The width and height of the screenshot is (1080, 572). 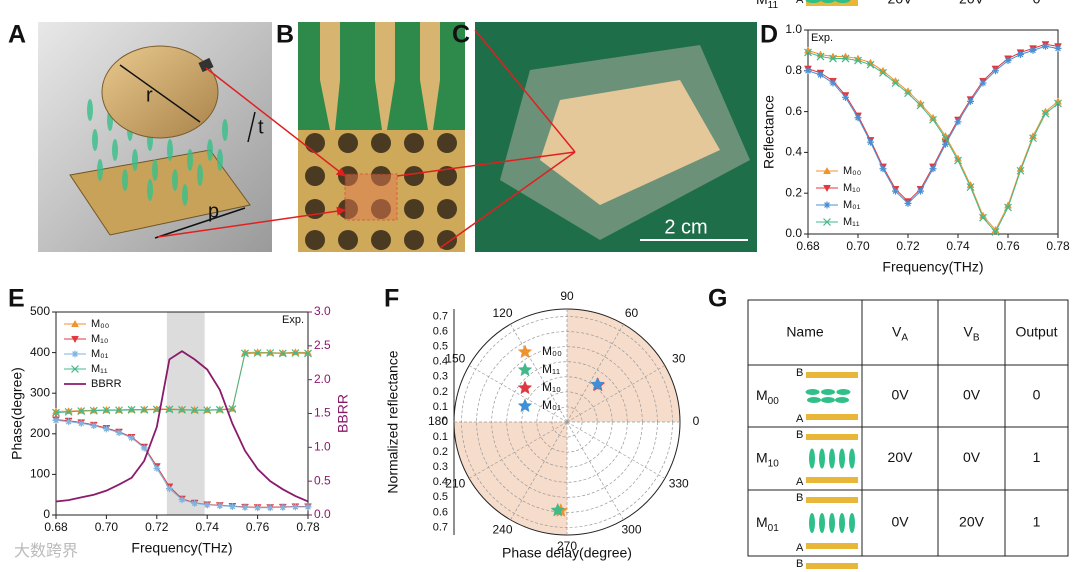 What do you see at coordinates (567, 296) in the screenshot?
I see `theta-tick-label: 90` at bounding box center [567, 296].